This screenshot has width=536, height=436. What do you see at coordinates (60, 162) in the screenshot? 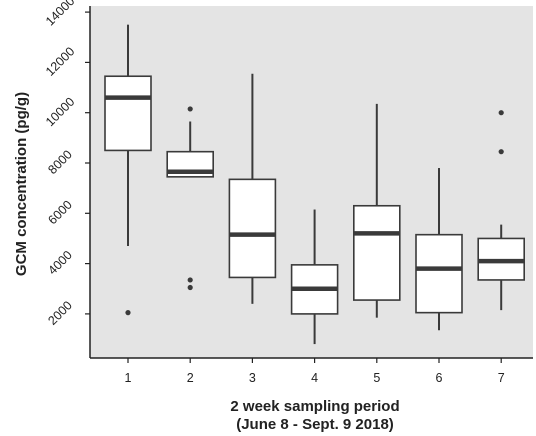
I see `y-tick-label-8000: 8000` at bounding box center [60, 162].